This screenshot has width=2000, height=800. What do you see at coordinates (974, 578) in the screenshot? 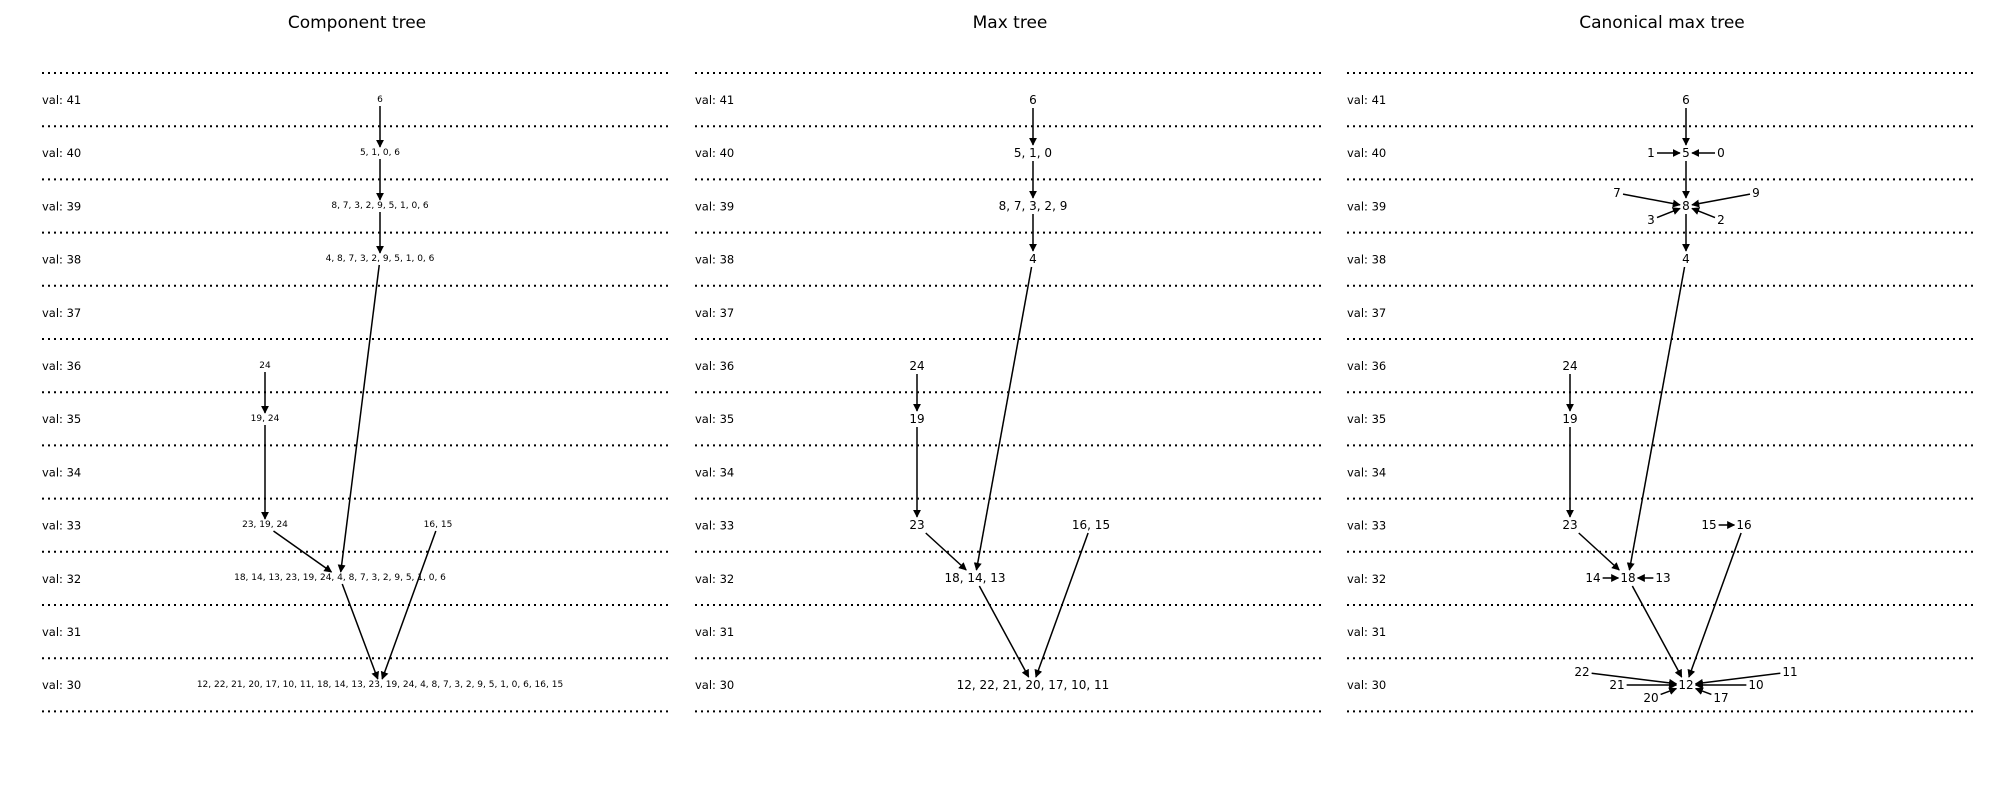
I see `tree-node-label: 18, 14, 13` at bounding box center [974, 578].